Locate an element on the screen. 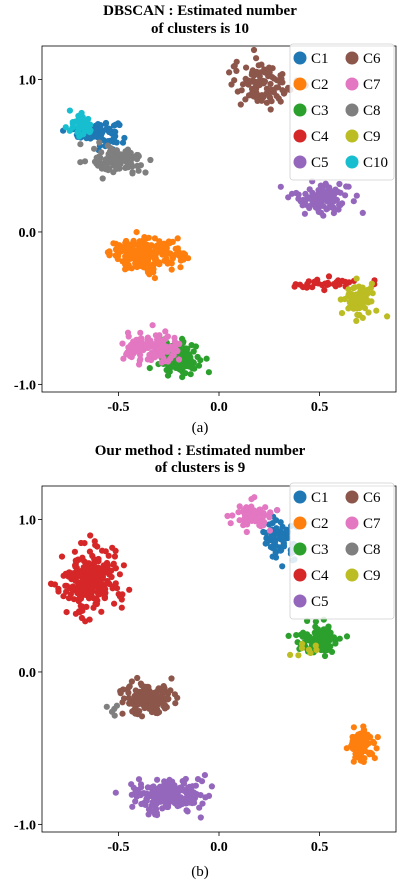 Image resolution: width=400 pixels, height=883 pixels. legend: C1 C2 C3 C4 C5 C6 C7 C8 C9 is located at coordinates (342, 551).